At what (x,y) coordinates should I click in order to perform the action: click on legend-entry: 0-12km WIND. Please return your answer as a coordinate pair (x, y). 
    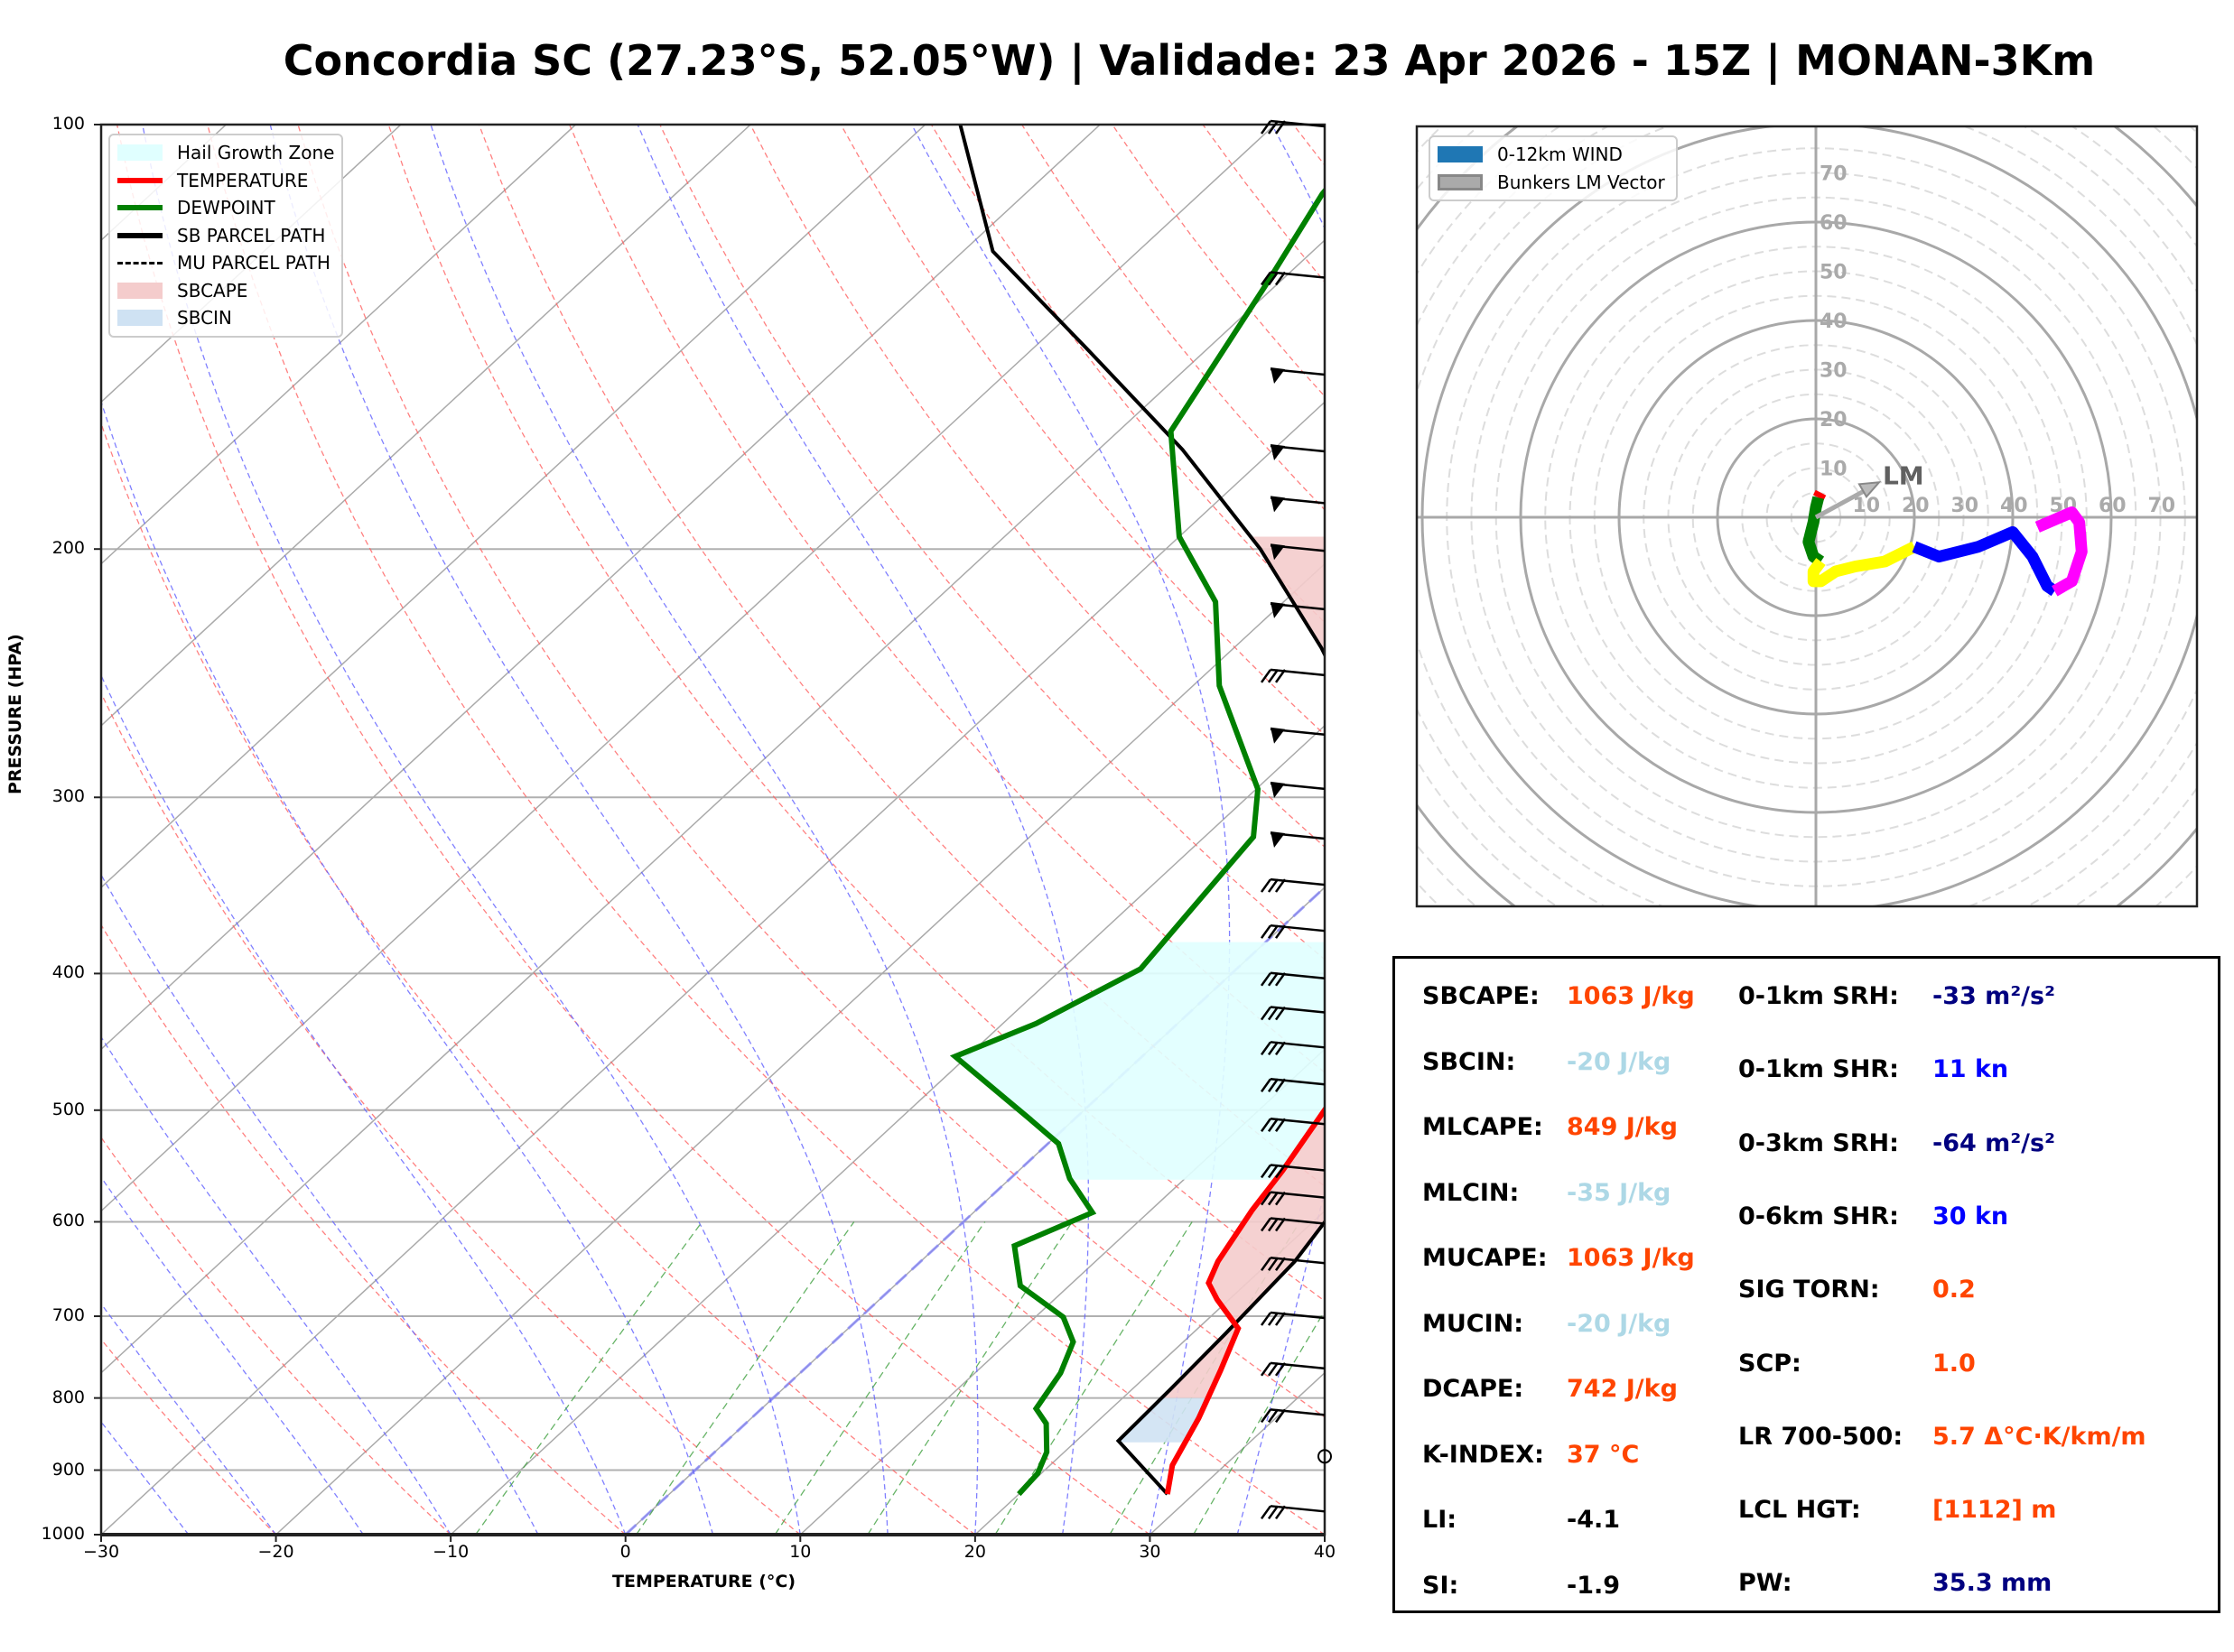
    Looking at the image, I should click on (1553, 155).